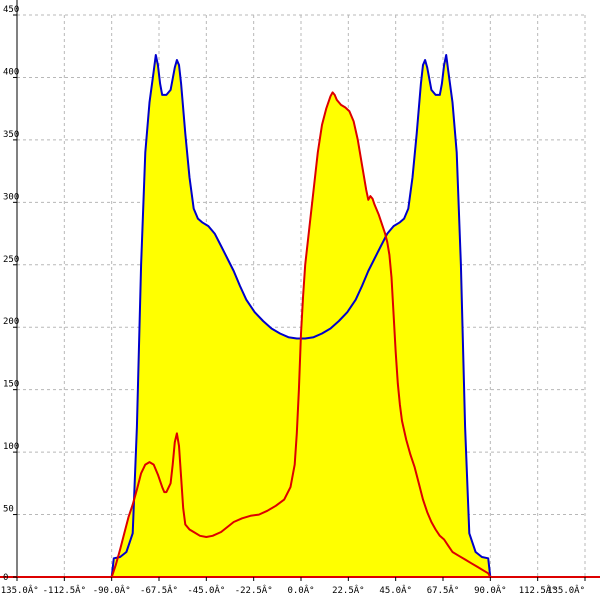  What do you see at coordinates (11, 260) in the screenshot?
I see `y-tick-label-5: 250` at bounding box center [11, 260].